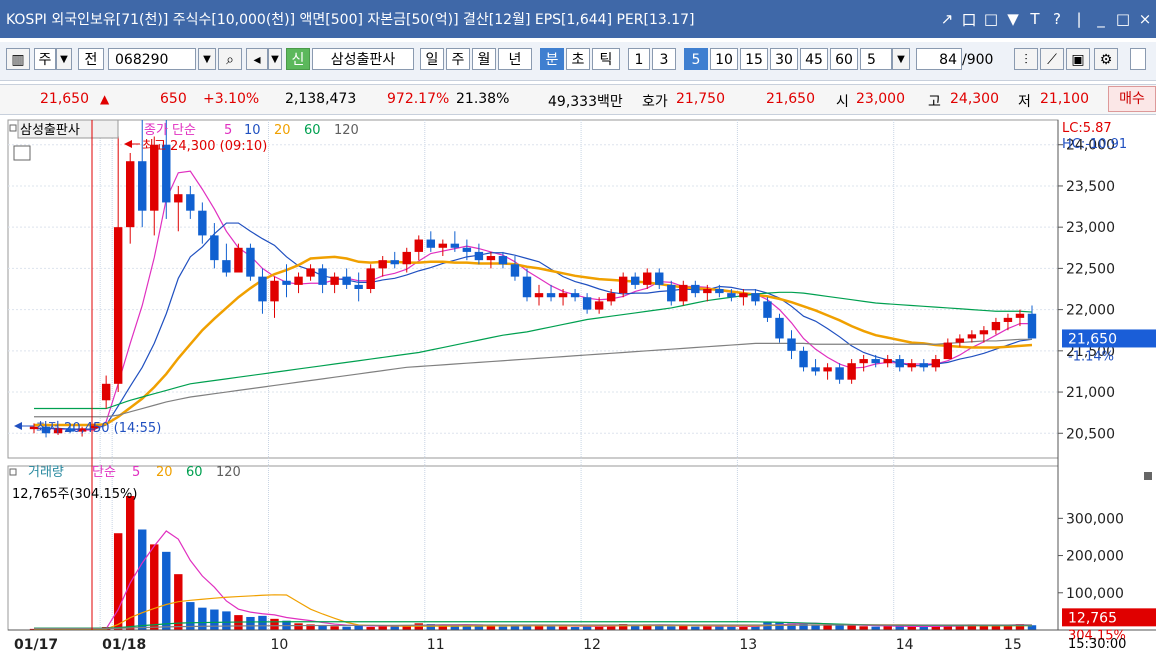  What do you see at coordinates (1123, 19) in the screenshot?
I see `maximize-icon: □` at bounding box center [1123, 19].